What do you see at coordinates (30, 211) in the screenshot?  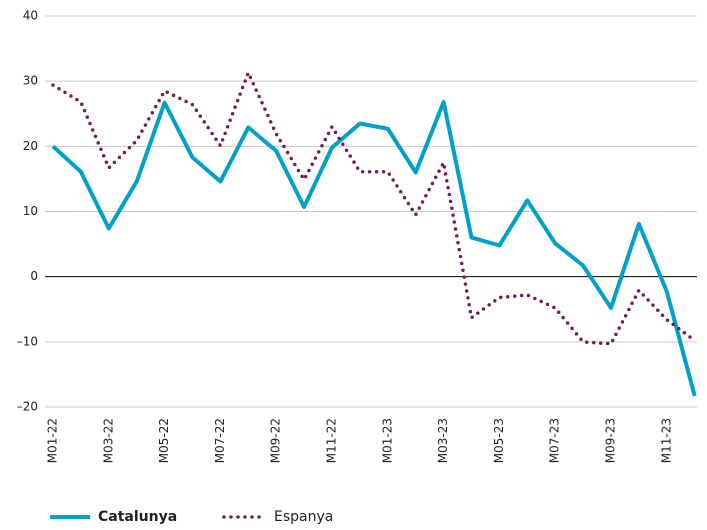 I see `y-tick-label: 10` at bounding box center [30, 211].